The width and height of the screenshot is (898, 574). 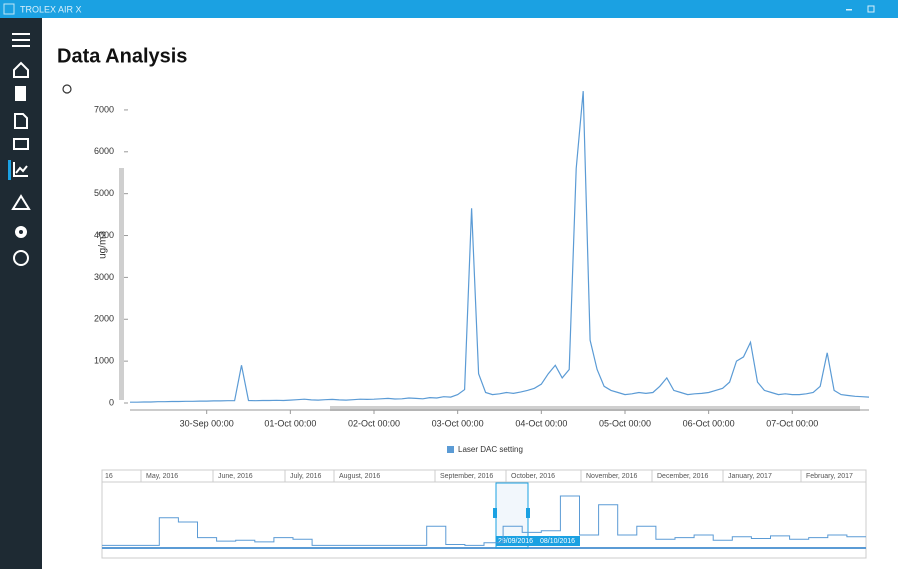 I want to click on y-tick-label: 1000, so click(x=104, y=361).